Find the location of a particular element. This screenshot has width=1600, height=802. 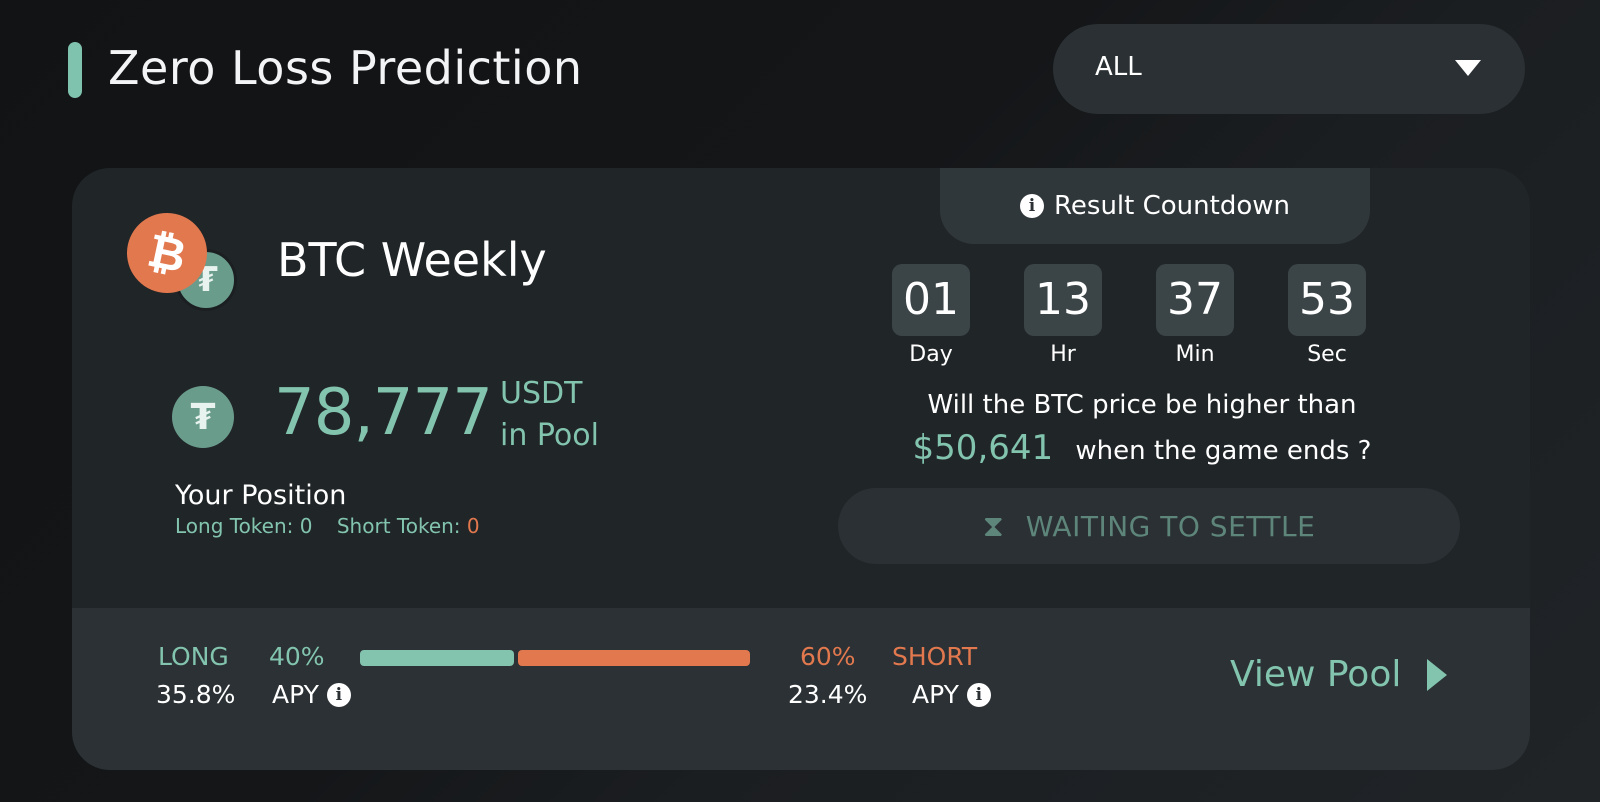

position-title: Your Position is located at coordinates (261, 495).